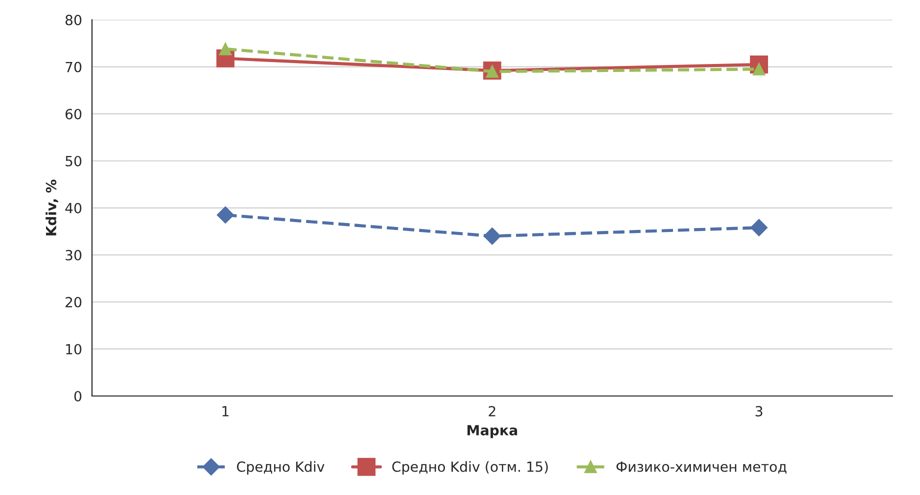  What do you see at coordinates (280, 468) in the screenshot?
I see `legend-label: Средно Kdiv` at bounding box center [280, 468].